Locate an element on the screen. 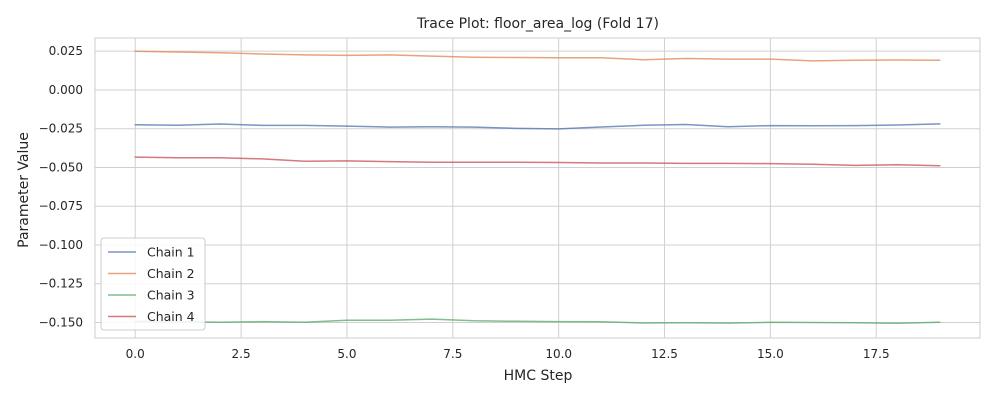  legend-label: Chain 2 is located at coordinates (171, 273).